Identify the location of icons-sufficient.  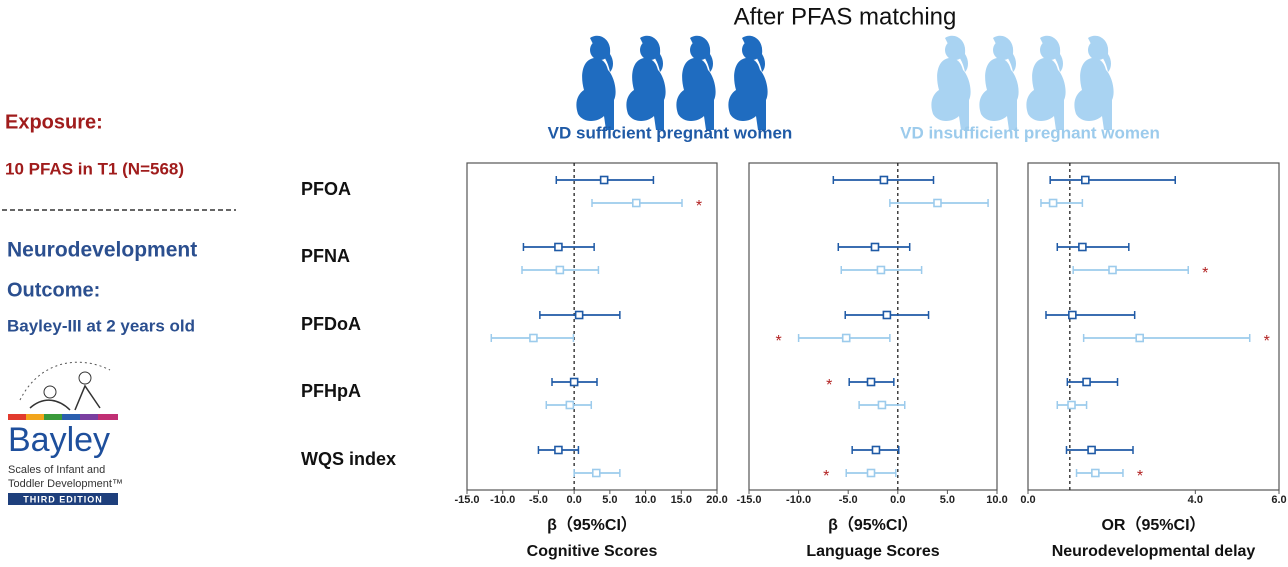
(672, 83).